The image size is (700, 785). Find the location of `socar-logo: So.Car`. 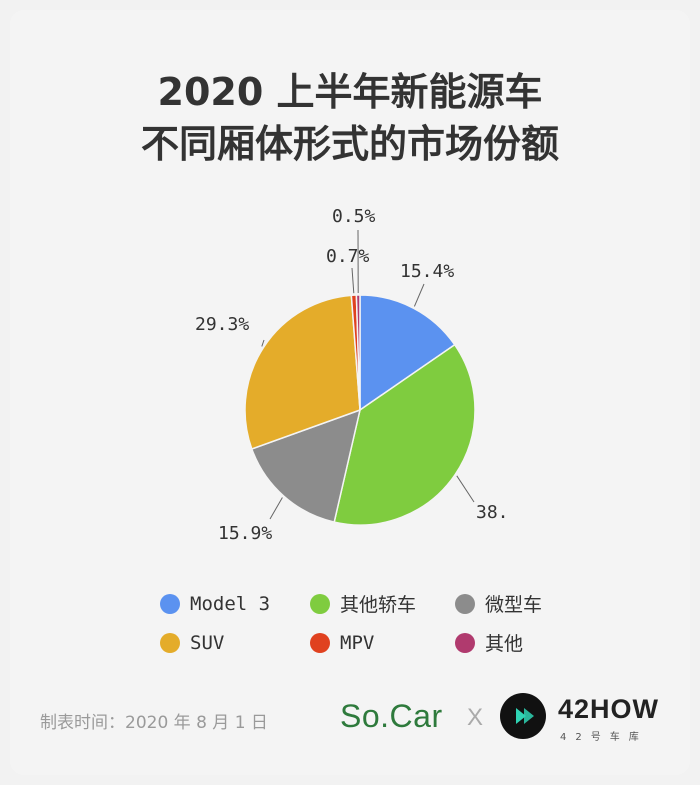

socar-logo: So.Car is located at coordinates (391, 716).